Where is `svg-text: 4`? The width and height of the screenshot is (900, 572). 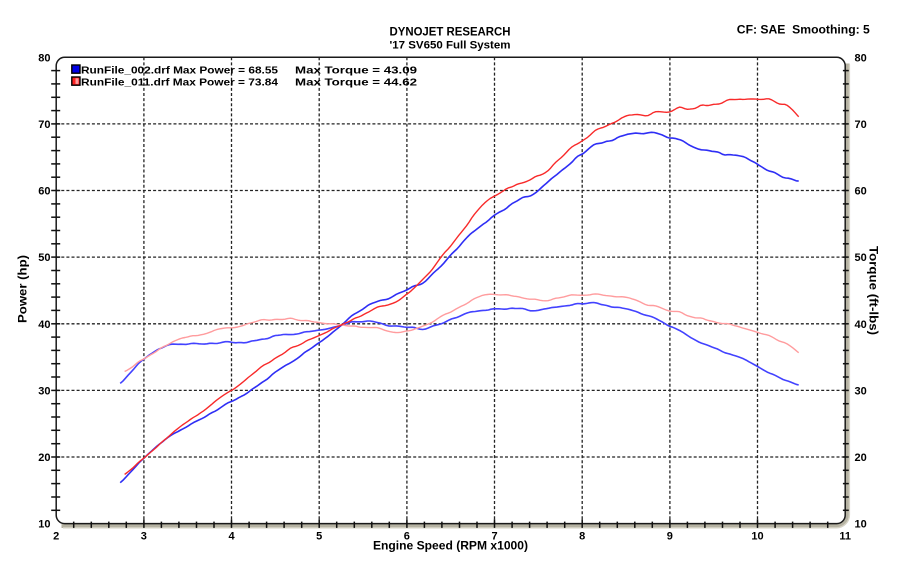 svg-text: 4 is located at coordinates (231, 537).